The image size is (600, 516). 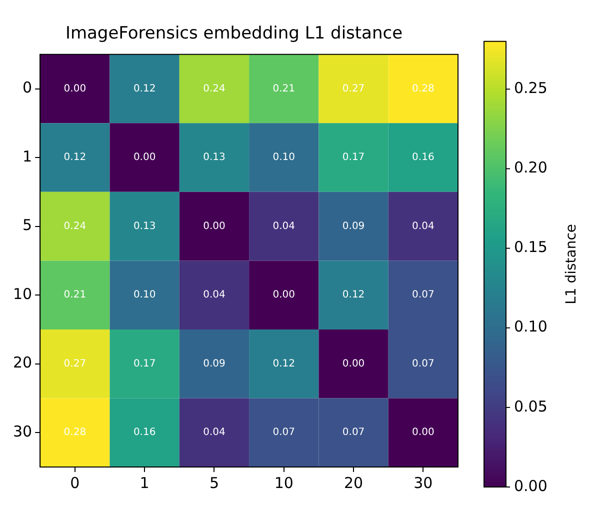 What do you see at coordinates (284, 483) in the screenshot?
I see `x-tick-label: 10` at bounding box center [284, 483].